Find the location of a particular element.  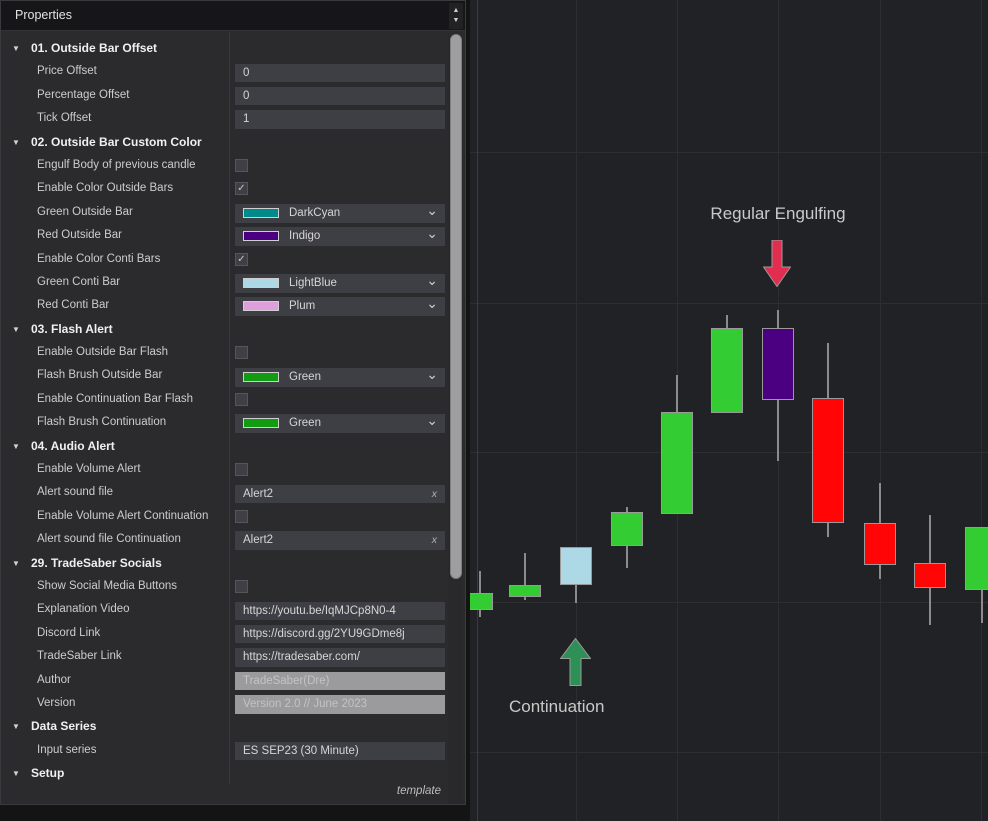

property-label: Enable Color Outside Bars is located at coordinates (105, 188).